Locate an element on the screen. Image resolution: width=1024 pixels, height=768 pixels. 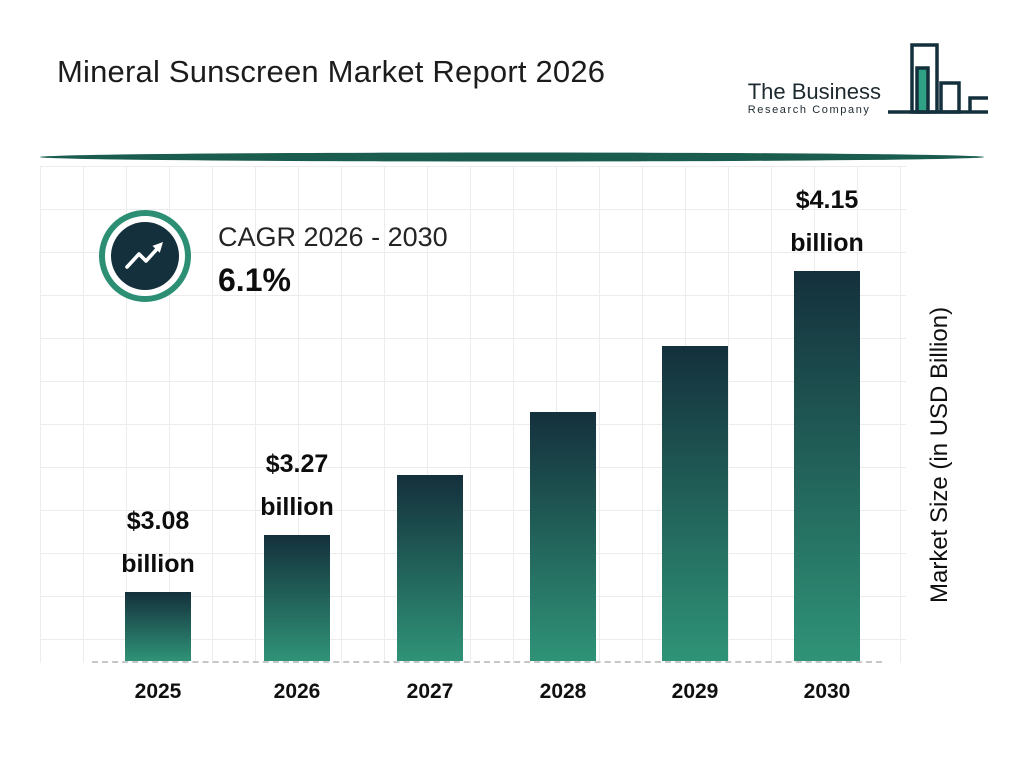
x-axis-label-2030: 2030 is located at coordinates (827, 691).